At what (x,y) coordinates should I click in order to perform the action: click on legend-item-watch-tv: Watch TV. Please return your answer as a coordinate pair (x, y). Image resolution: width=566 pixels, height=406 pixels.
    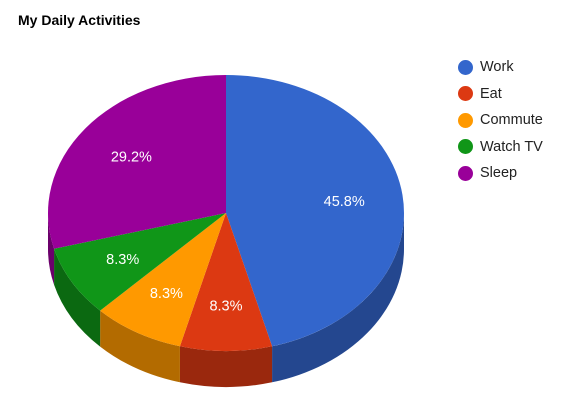
    Looking at the image, I should click on (500, 147).